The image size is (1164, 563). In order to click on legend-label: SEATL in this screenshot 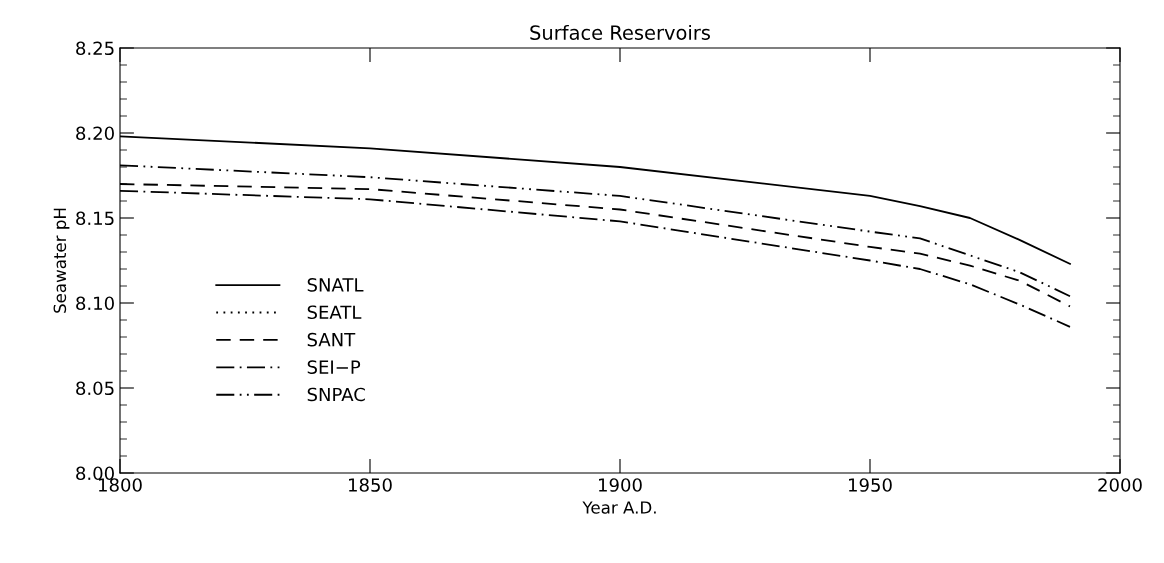, I will do `click(334, 312)`.